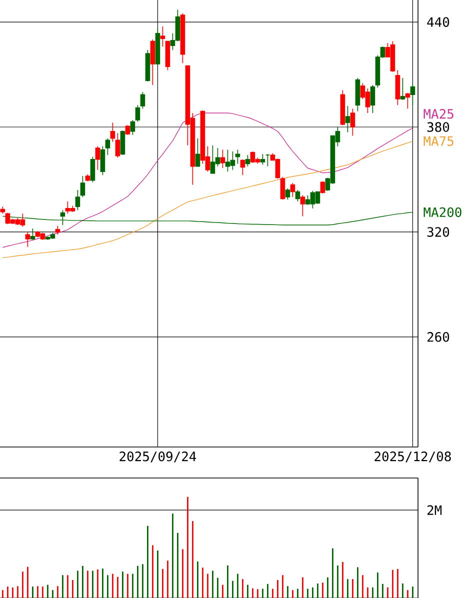  What do you see at coordinates (438, 232) in the screenshot?
I see `y-tick-label: 320` at bounding box center [438, 232].